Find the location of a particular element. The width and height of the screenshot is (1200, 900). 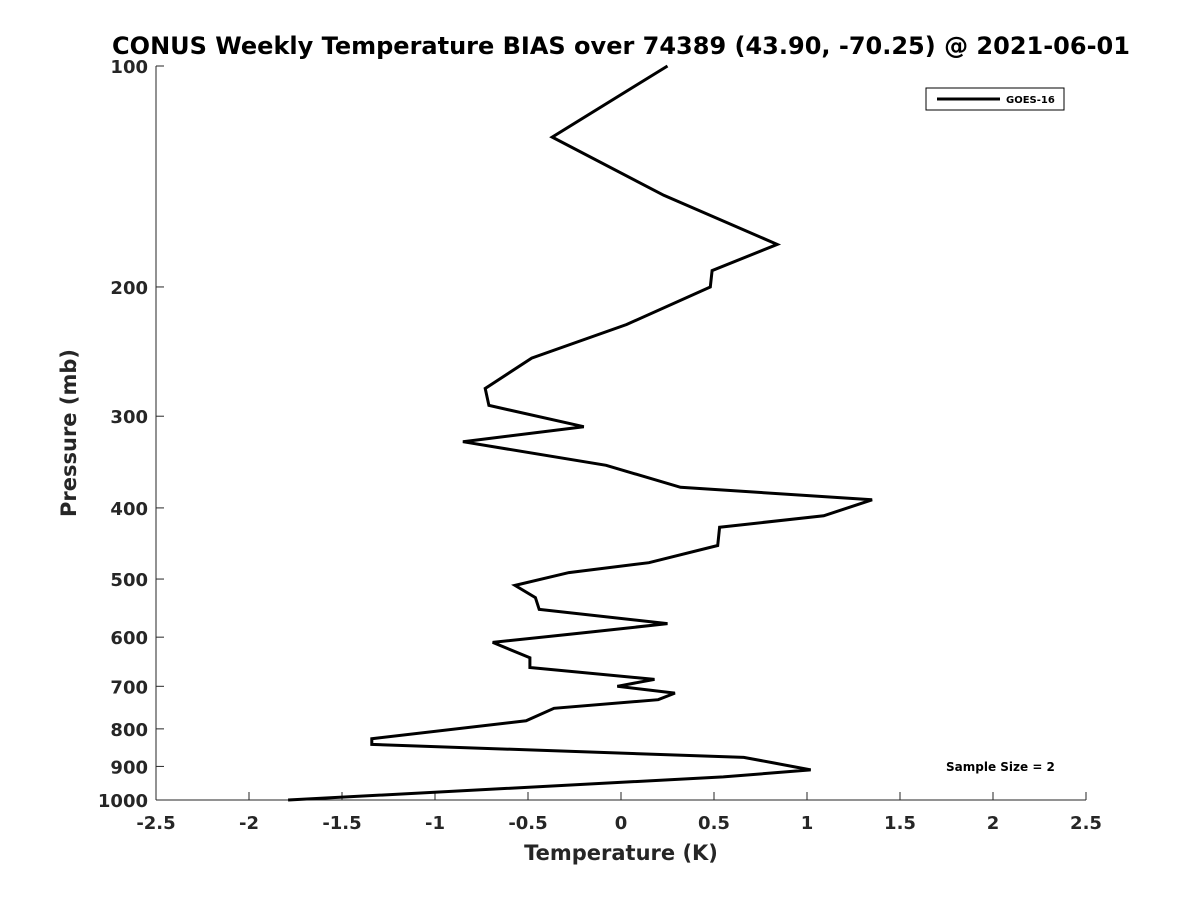

y-tick-label: 500 is located at coordinates (129, 580).